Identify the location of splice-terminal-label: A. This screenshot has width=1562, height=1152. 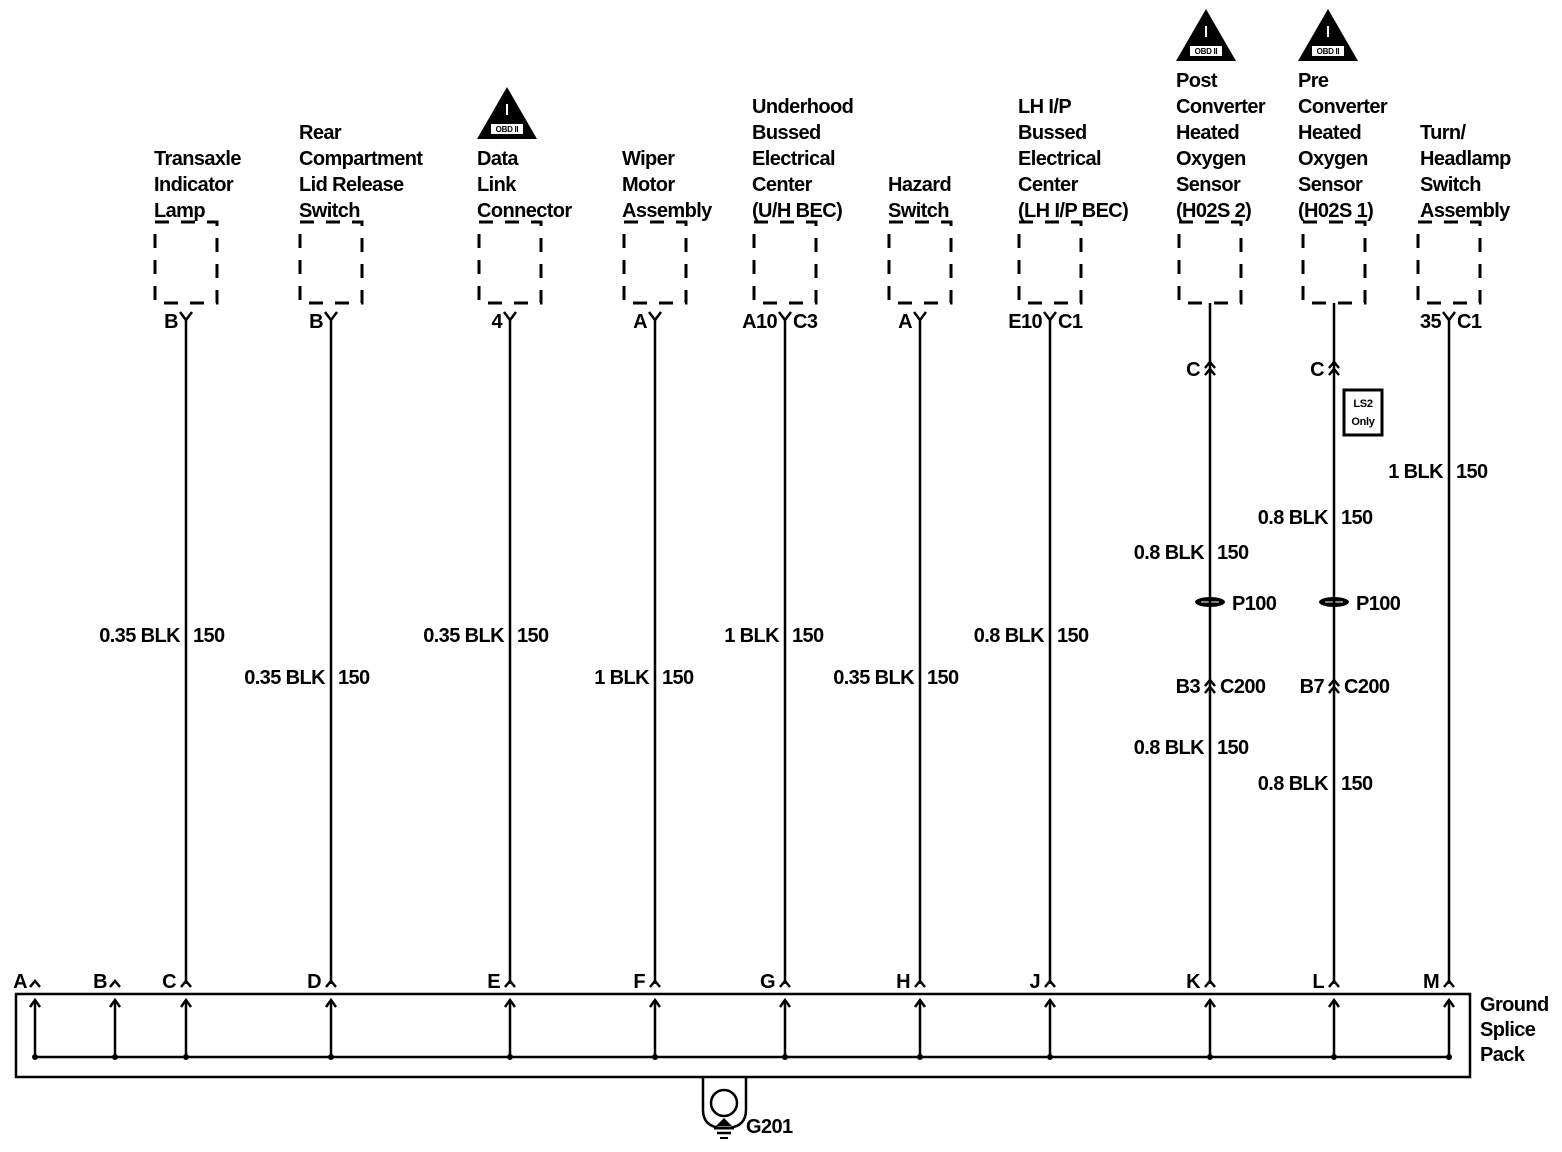
(20, 982).